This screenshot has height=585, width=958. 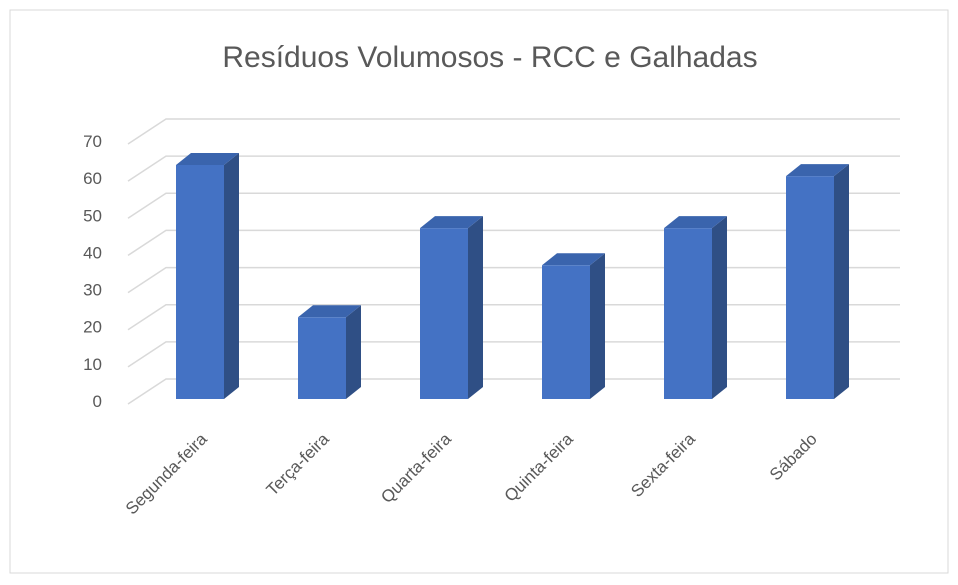 What do you see at coordinates (92, 178) in the screenshot?
I see `y-tick-label: 60` at bounding box center [92, 178].